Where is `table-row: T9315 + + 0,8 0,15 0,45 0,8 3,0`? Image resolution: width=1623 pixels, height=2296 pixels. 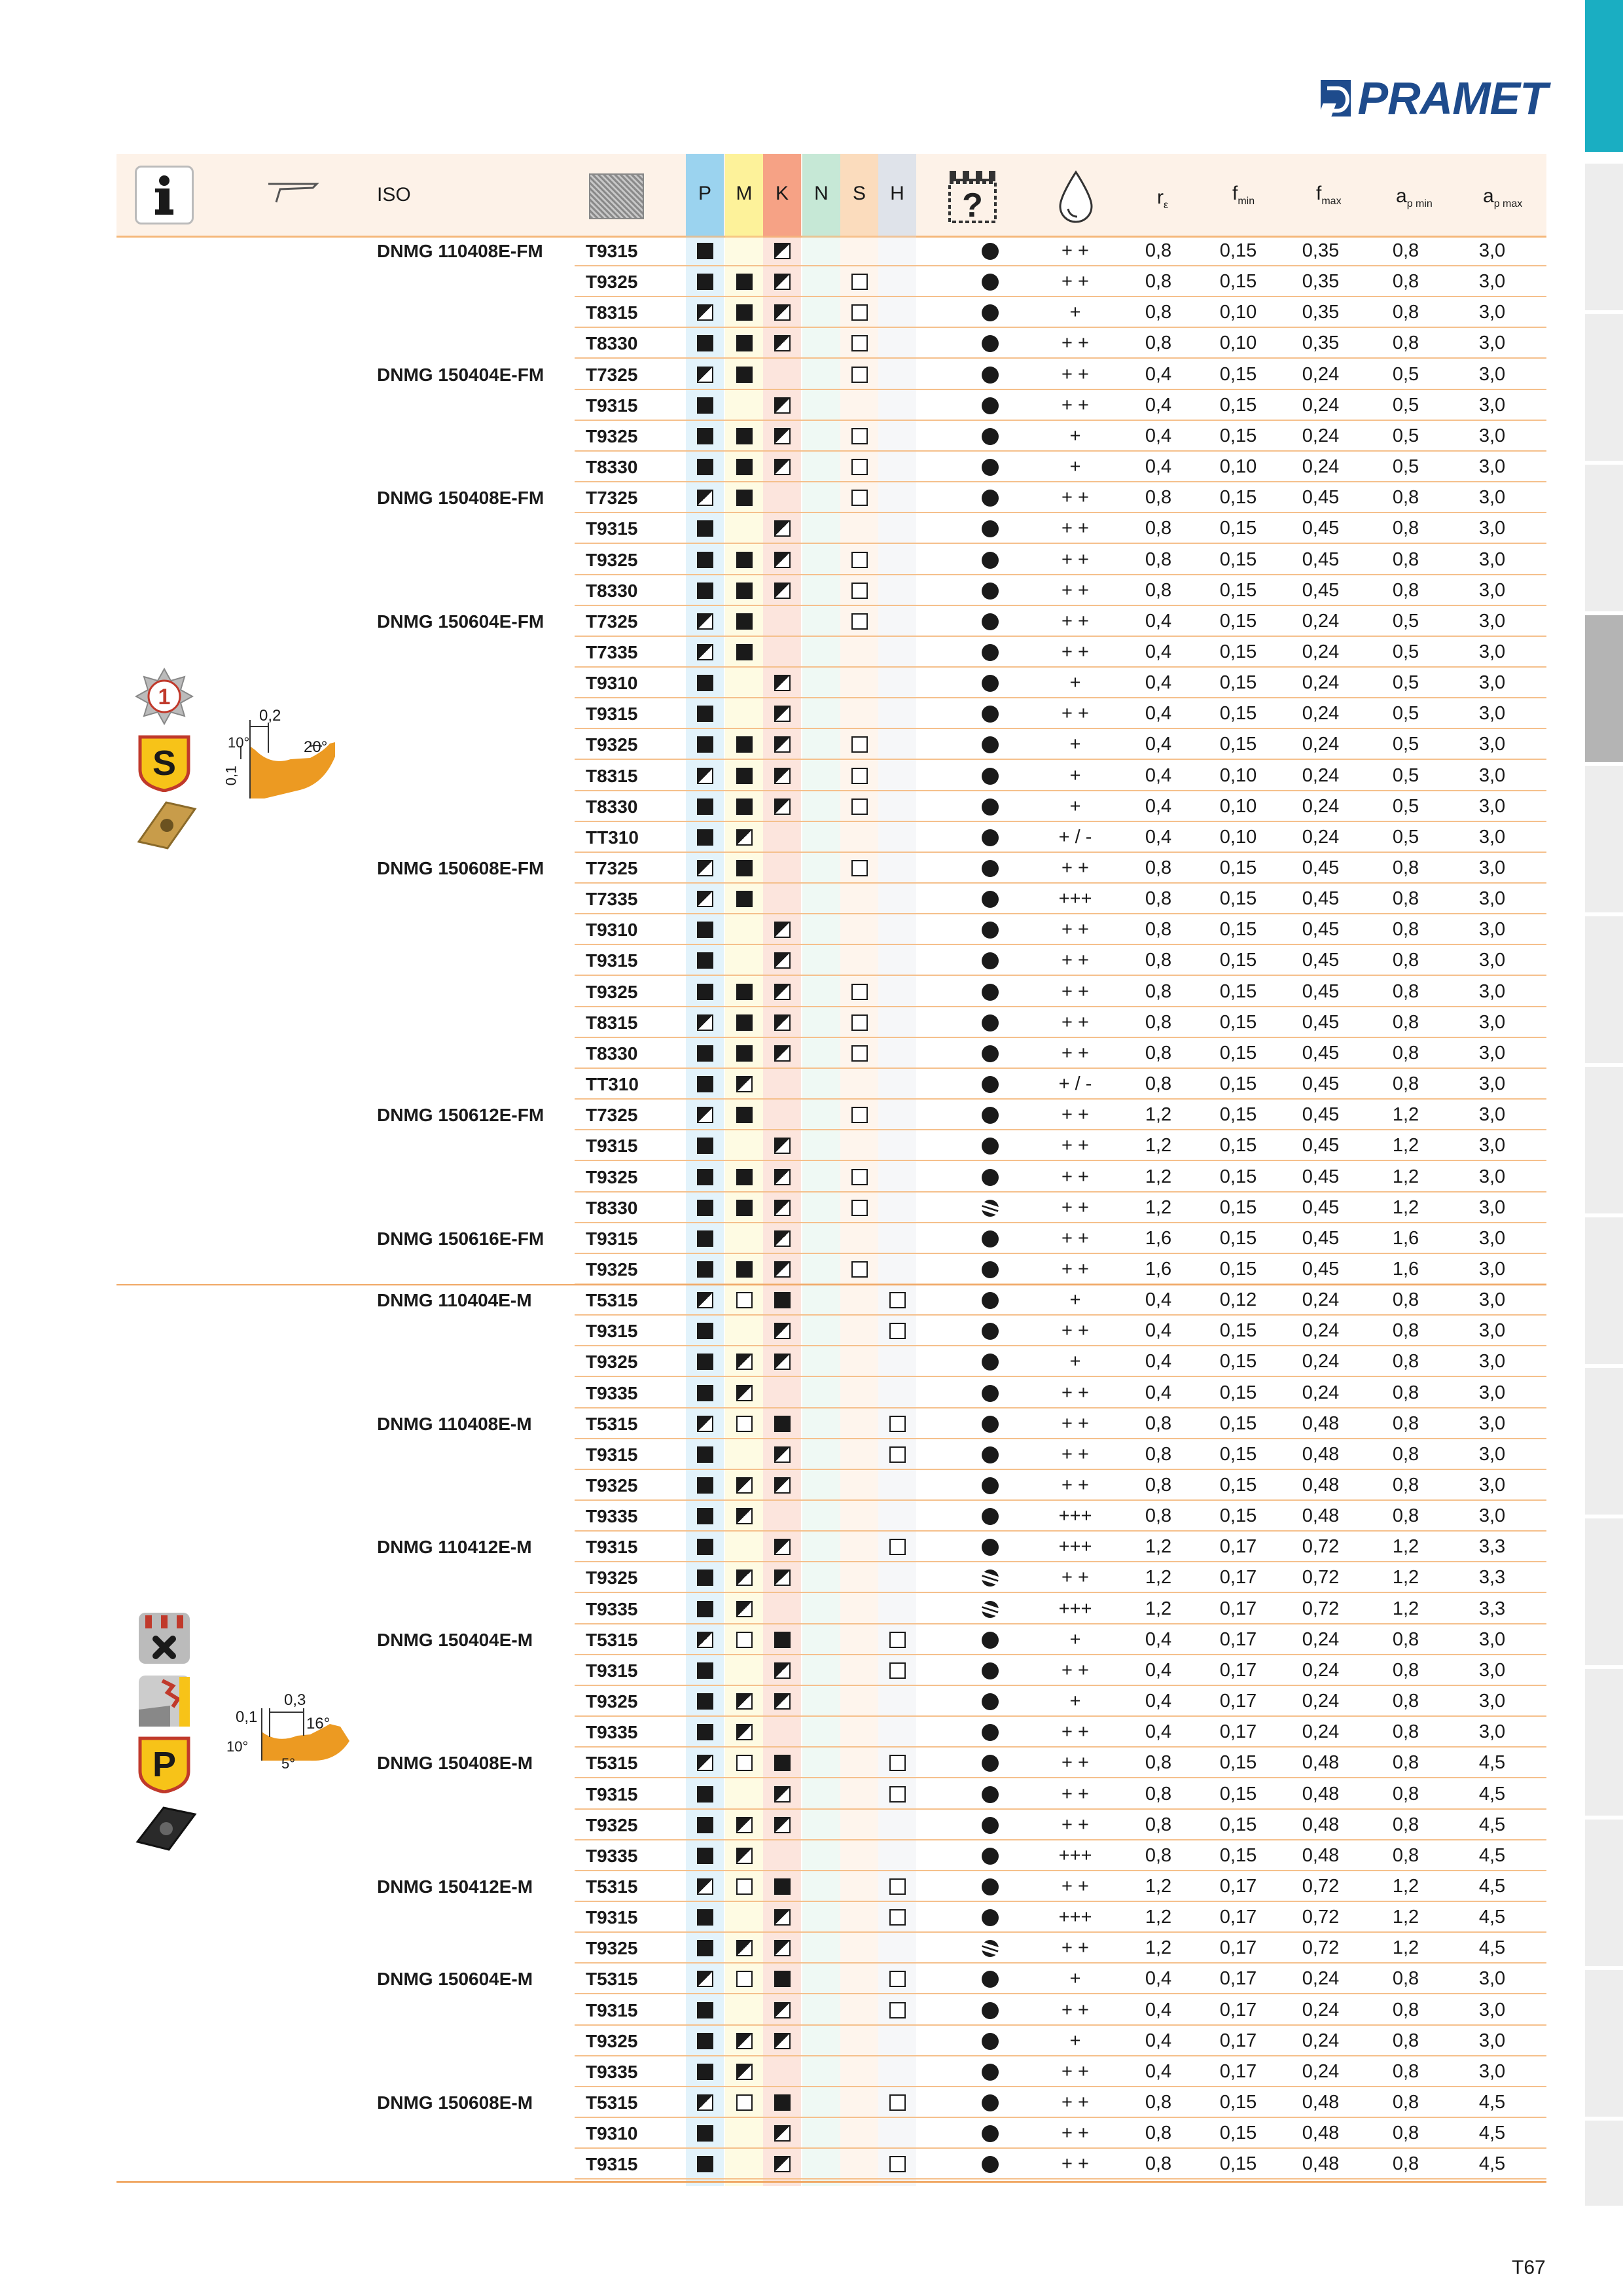 table-row: T9315 + + 0,8 0,15 0,45 0,8 3,0 is located at coordinates (831, 529).